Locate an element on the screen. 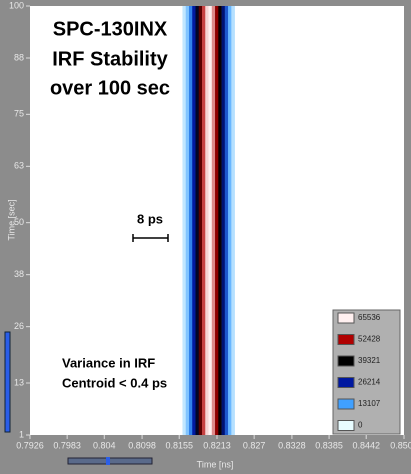 The image size is (411, 474). scroll-thumb is located at coordinates (108, 461).